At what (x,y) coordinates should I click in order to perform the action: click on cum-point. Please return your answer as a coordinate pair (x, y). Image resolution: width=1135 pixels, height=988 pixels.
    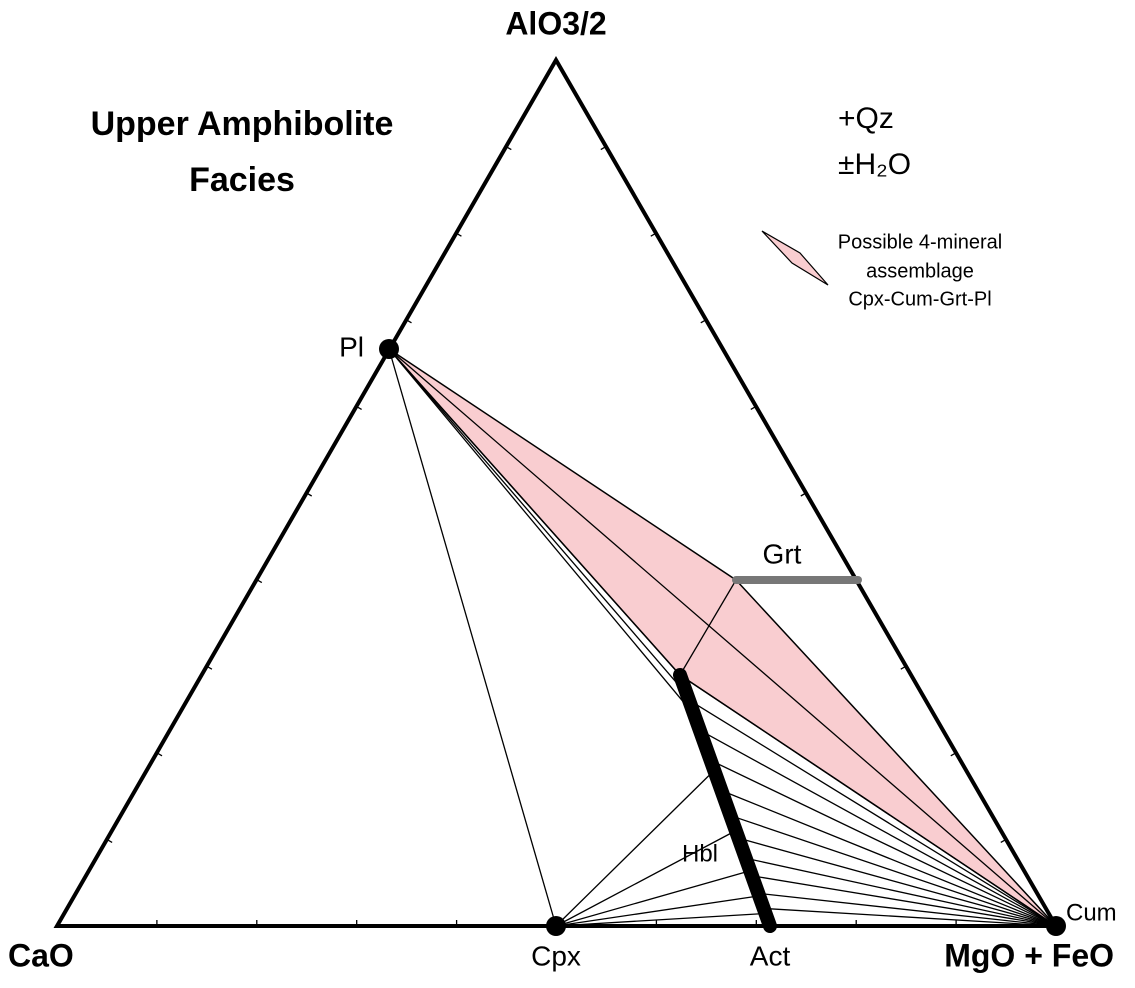
    Looking at the image, I should click on (1056, 926).